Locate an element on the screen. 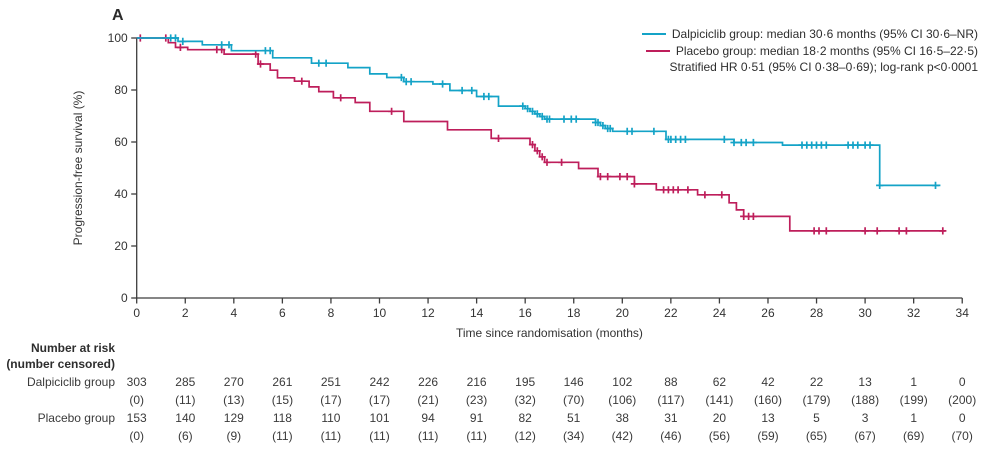  censored-cell: (21) is located at coordinates (428, 400).